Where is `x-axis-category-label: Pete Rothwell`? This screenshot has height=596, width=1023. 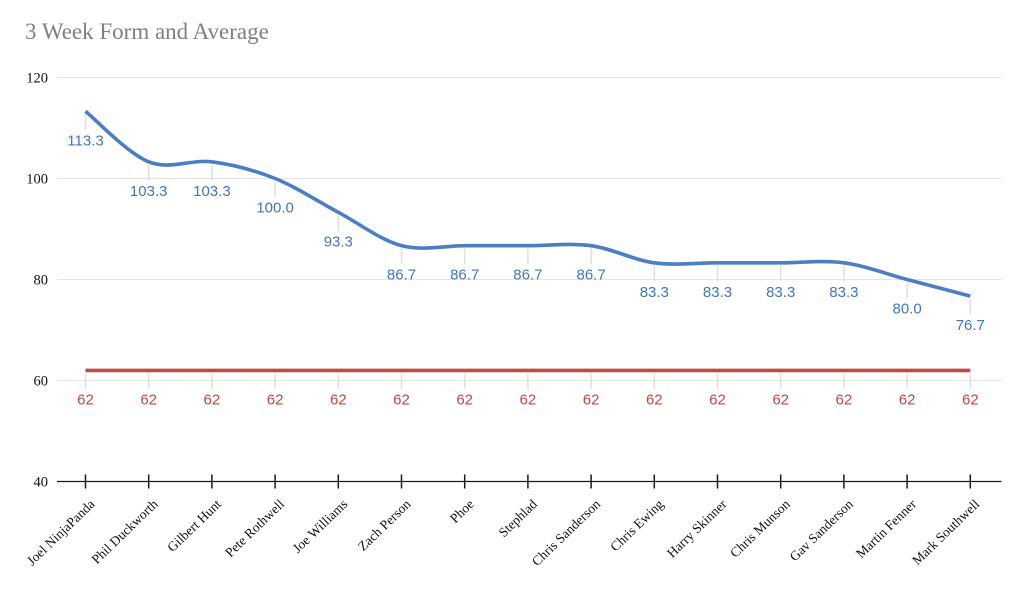
x-axis-category-label: Pete Rothwell is located at coordinates (254, 528).